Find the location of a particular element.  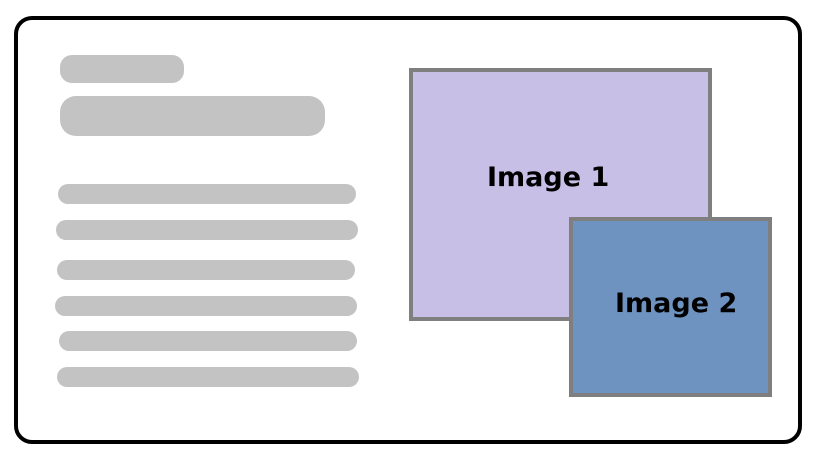

image-1-label: Image 1 is located at coordinates (548, 177).